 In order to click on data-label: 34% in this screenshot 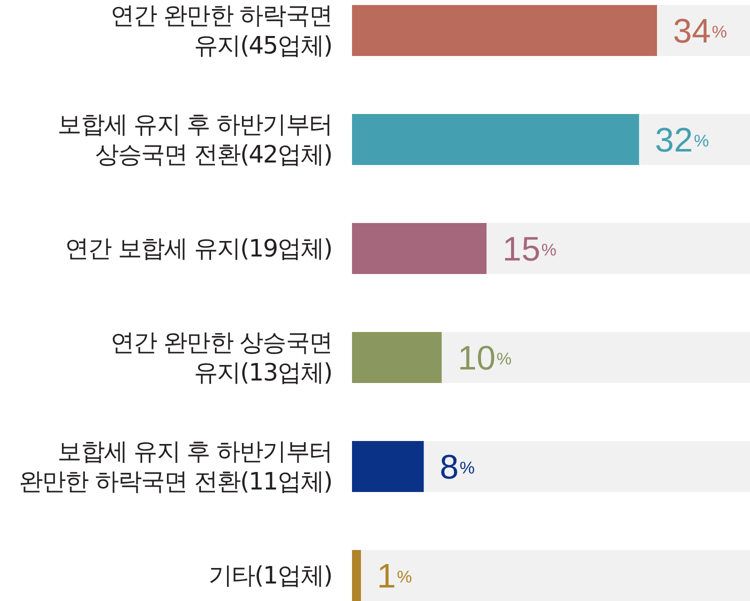, I will do `click(700, 31)`.